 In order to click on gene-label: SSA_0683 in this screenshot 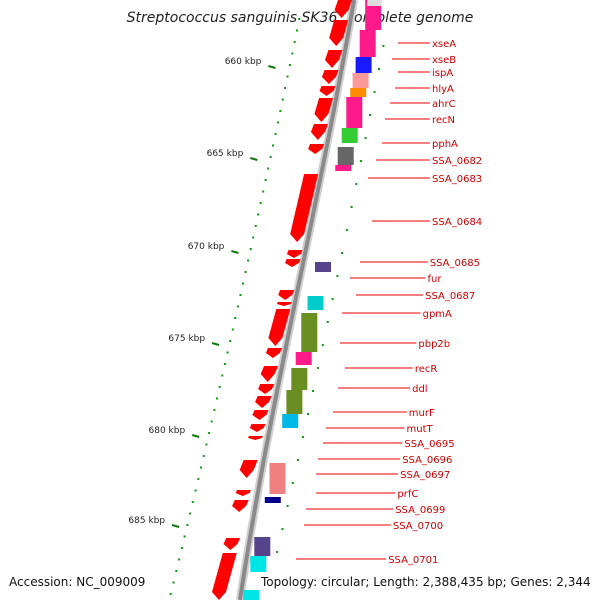, I will do `click(457, 179)`.